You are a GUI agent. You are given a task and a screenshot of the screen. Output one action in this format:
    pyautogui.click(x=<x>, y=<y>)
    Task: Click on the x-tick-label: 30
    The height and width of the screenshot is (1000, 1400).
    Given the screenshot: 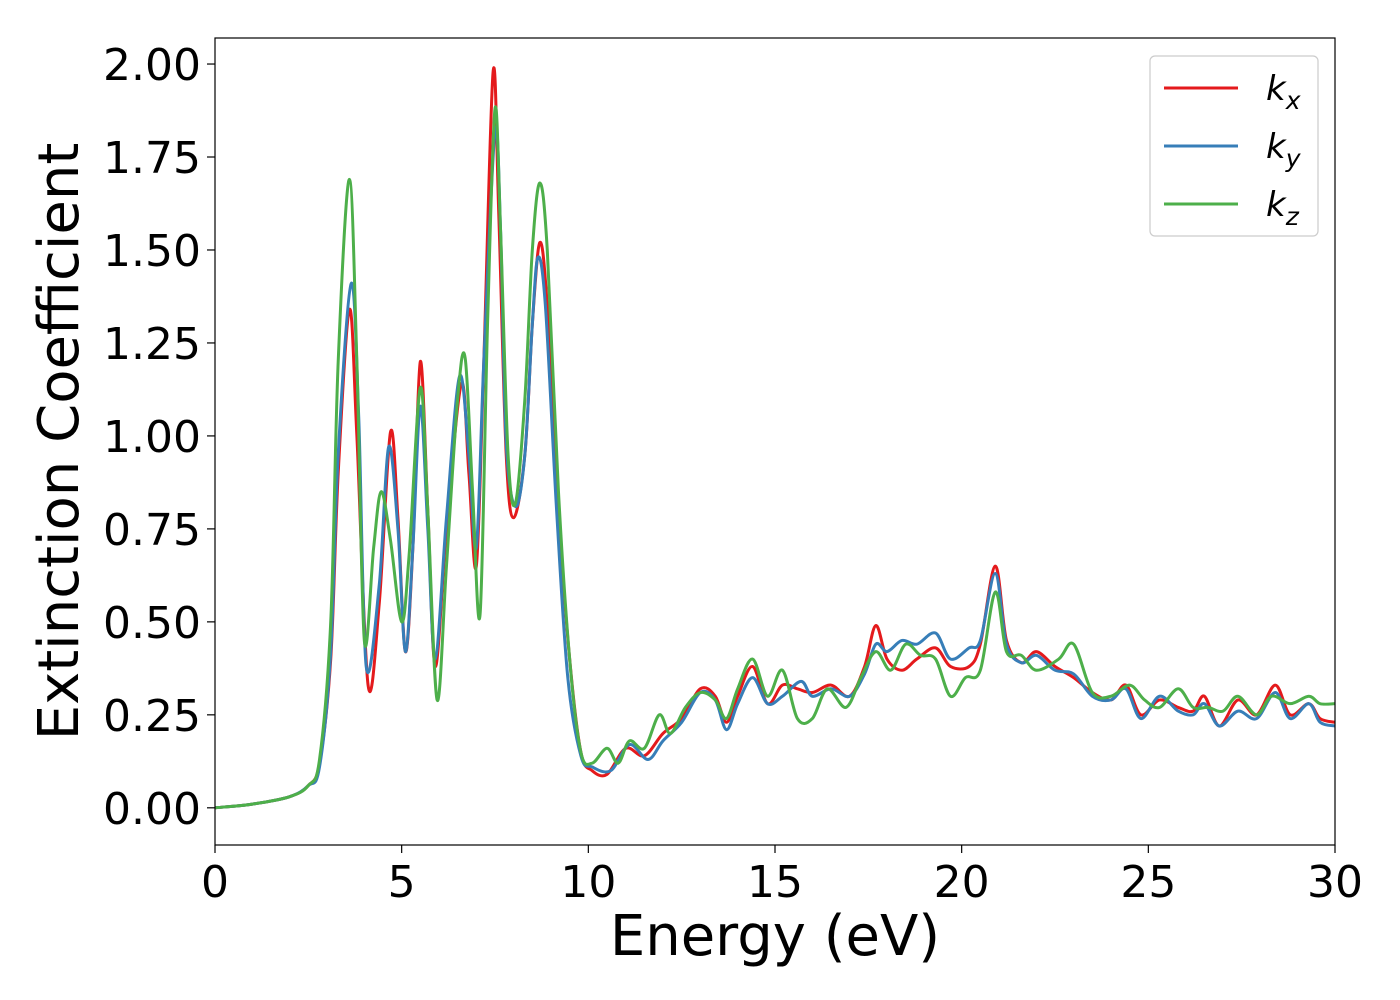 What is the action you would take?
    pyautogui.click(x=1335, y=882)
    